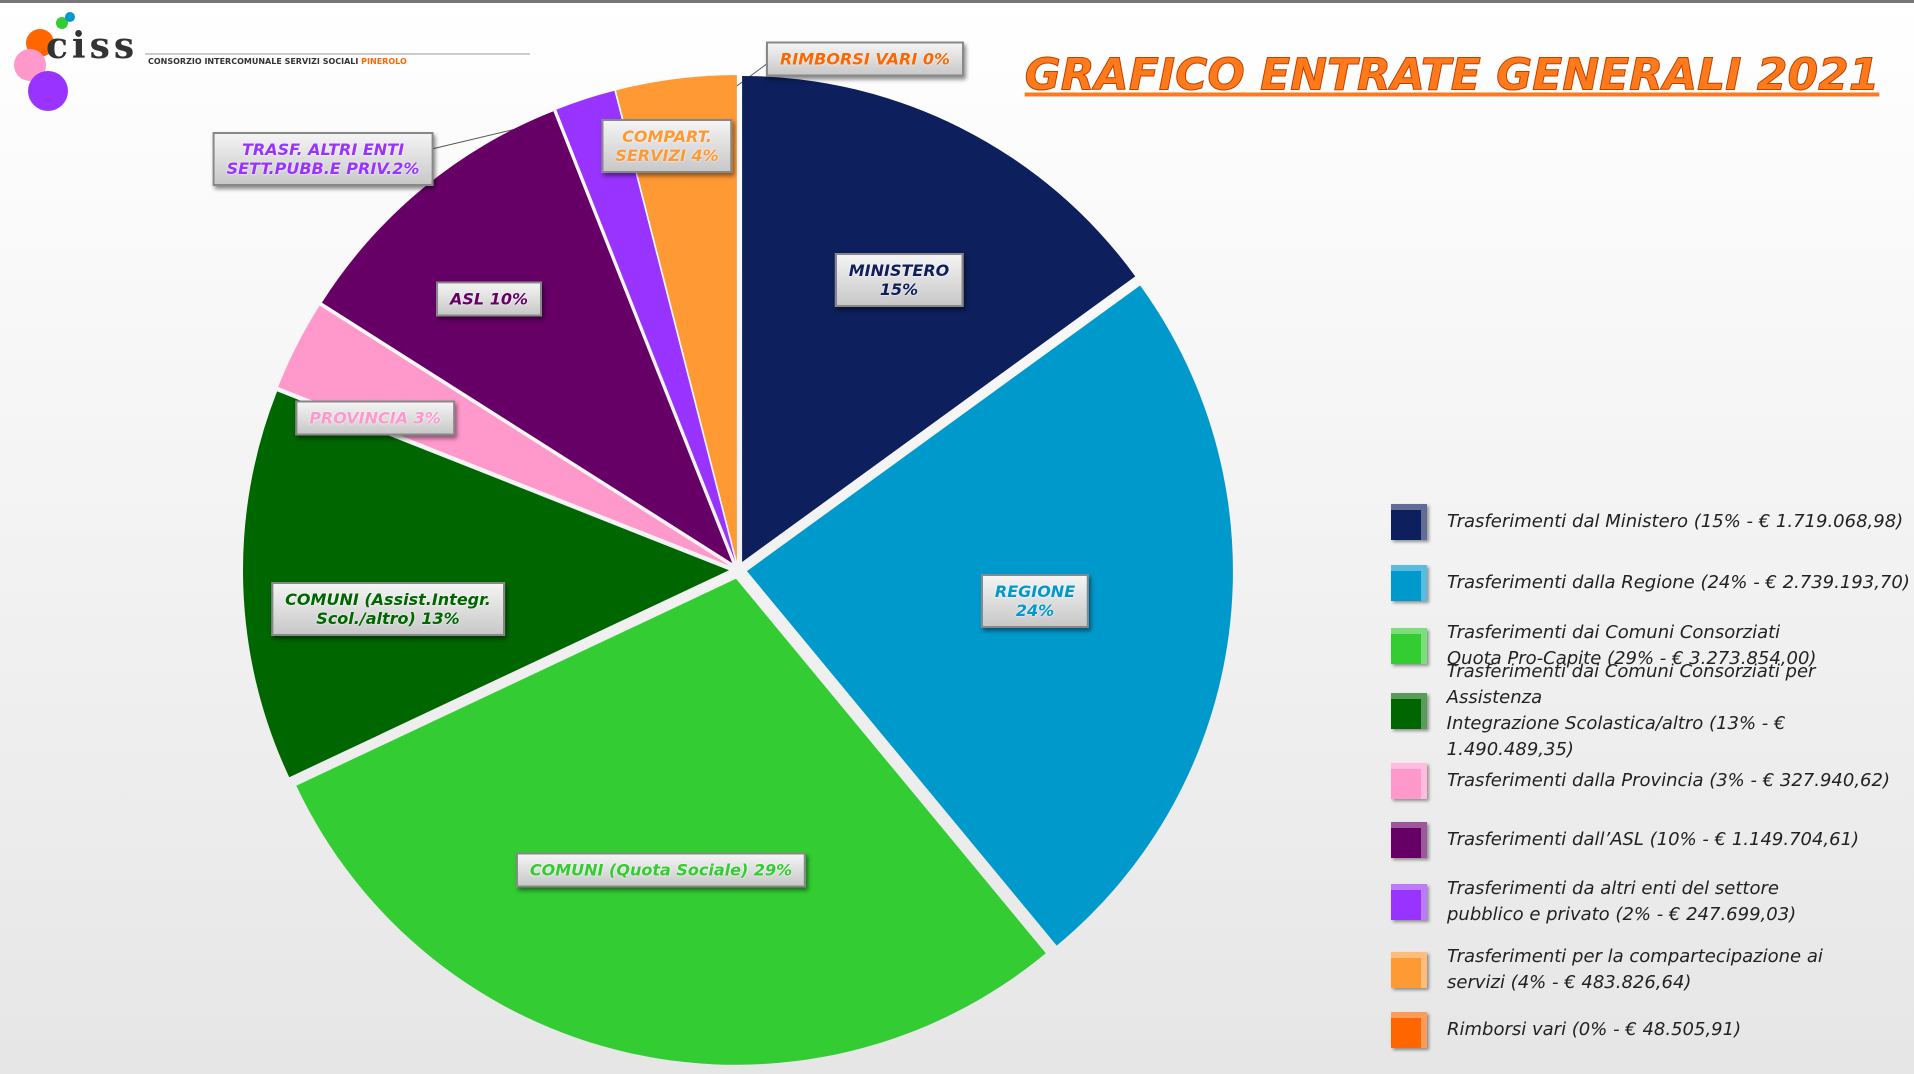  I want to click on slice-label: MINISTERO 15%, so click(899, 280).